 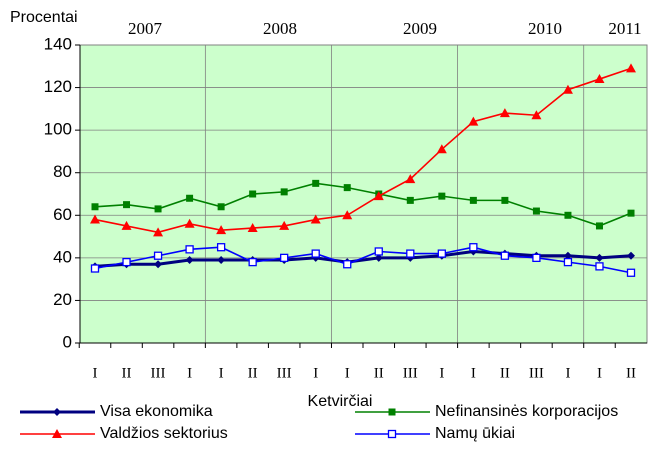 What do you see at coordinates (156, 411) in the screenshot?
I see `legend-label: Visa ekonomika` at bounding box center [156, 411].